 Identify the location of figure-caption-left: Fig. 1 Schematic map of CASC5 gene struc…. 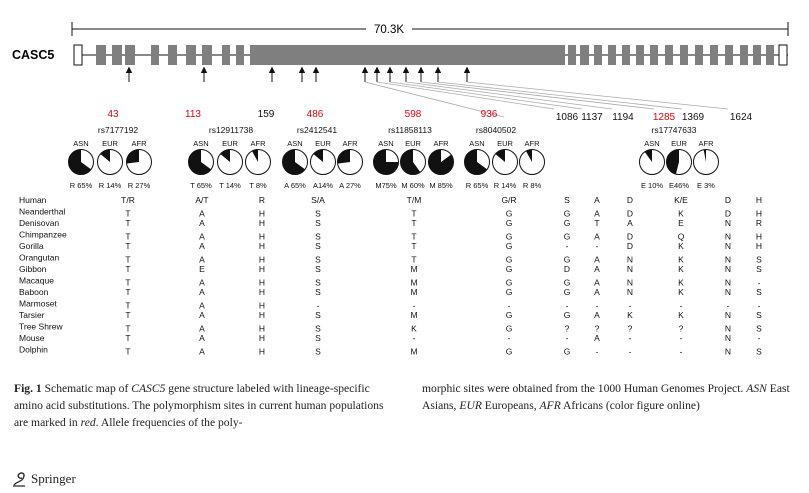
(206, 405).